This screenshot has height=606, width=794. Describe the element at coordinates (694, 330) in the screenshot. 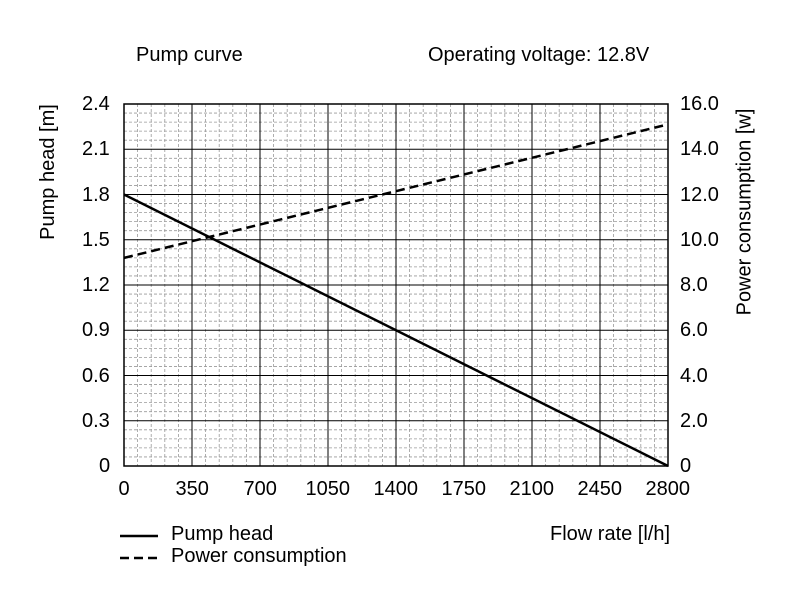

I see `y-right-tick-label: 6.0` at that location.